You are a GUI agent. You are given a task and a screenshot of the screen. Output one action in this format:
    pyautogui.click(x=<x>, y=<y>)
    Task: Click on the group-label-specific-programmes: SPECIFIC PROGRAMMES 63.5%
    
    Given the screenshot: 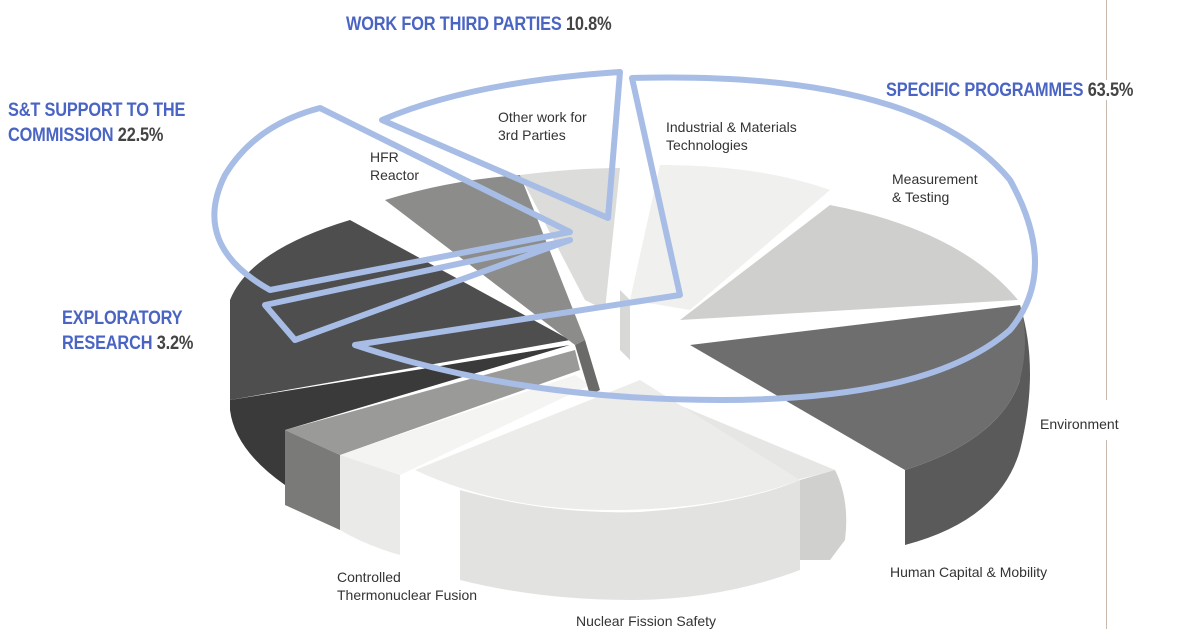 What is the action you would take?
    pyautogui.click(x=1009, y=90)
    